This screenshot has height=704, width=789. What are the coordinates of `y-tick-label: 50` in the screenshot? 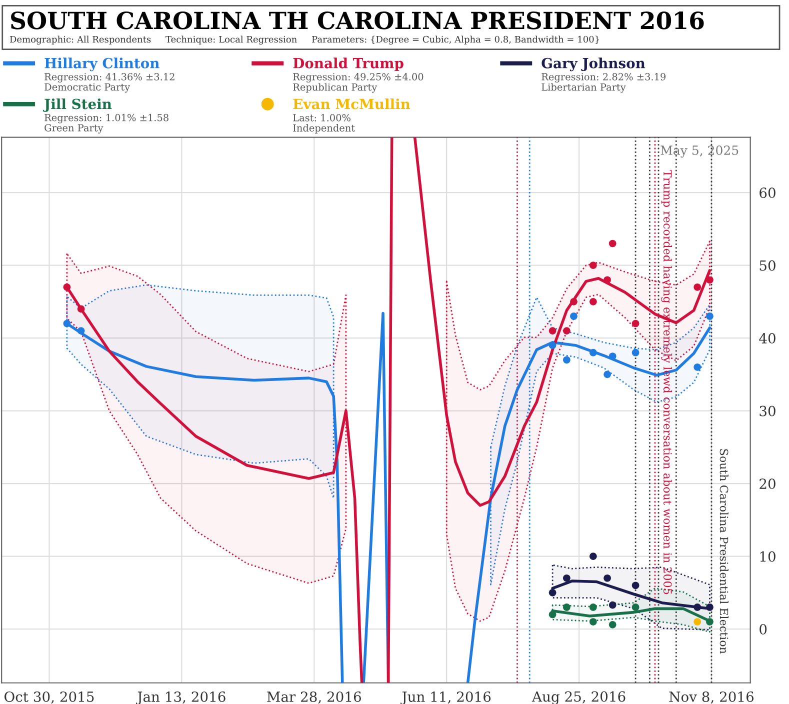 It's located at (768, 265).